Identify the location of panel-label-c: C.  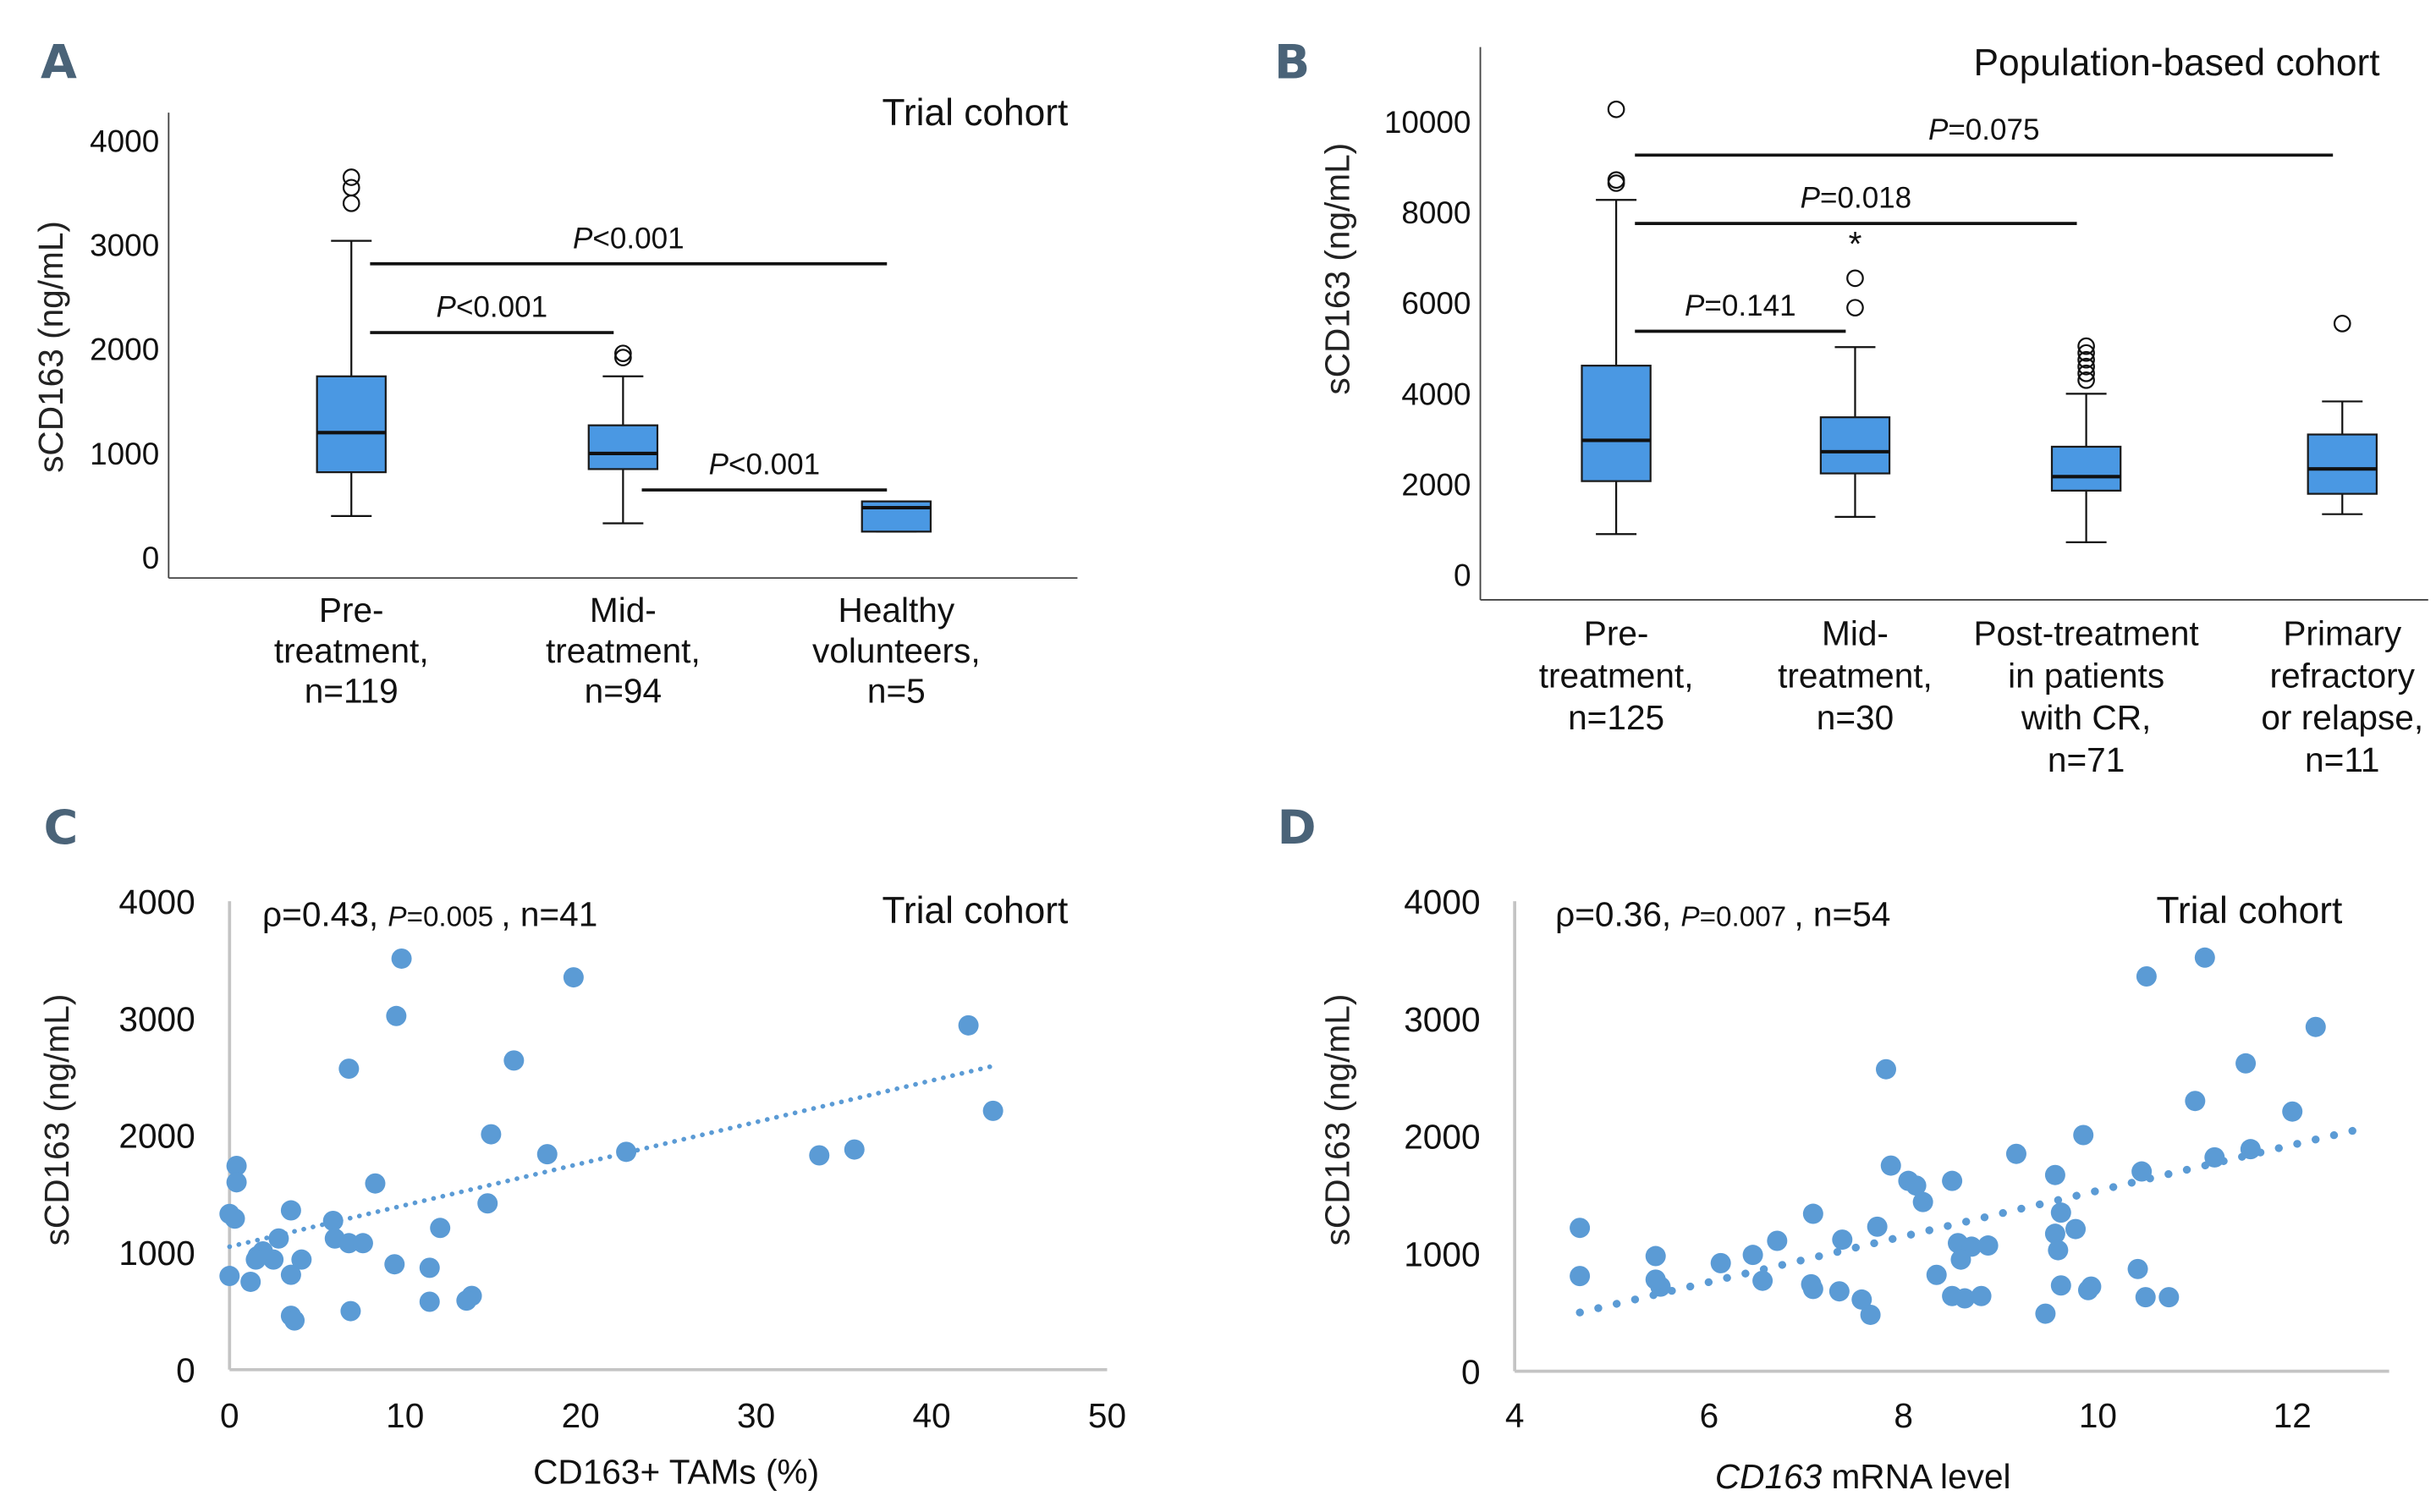
(61, 828).